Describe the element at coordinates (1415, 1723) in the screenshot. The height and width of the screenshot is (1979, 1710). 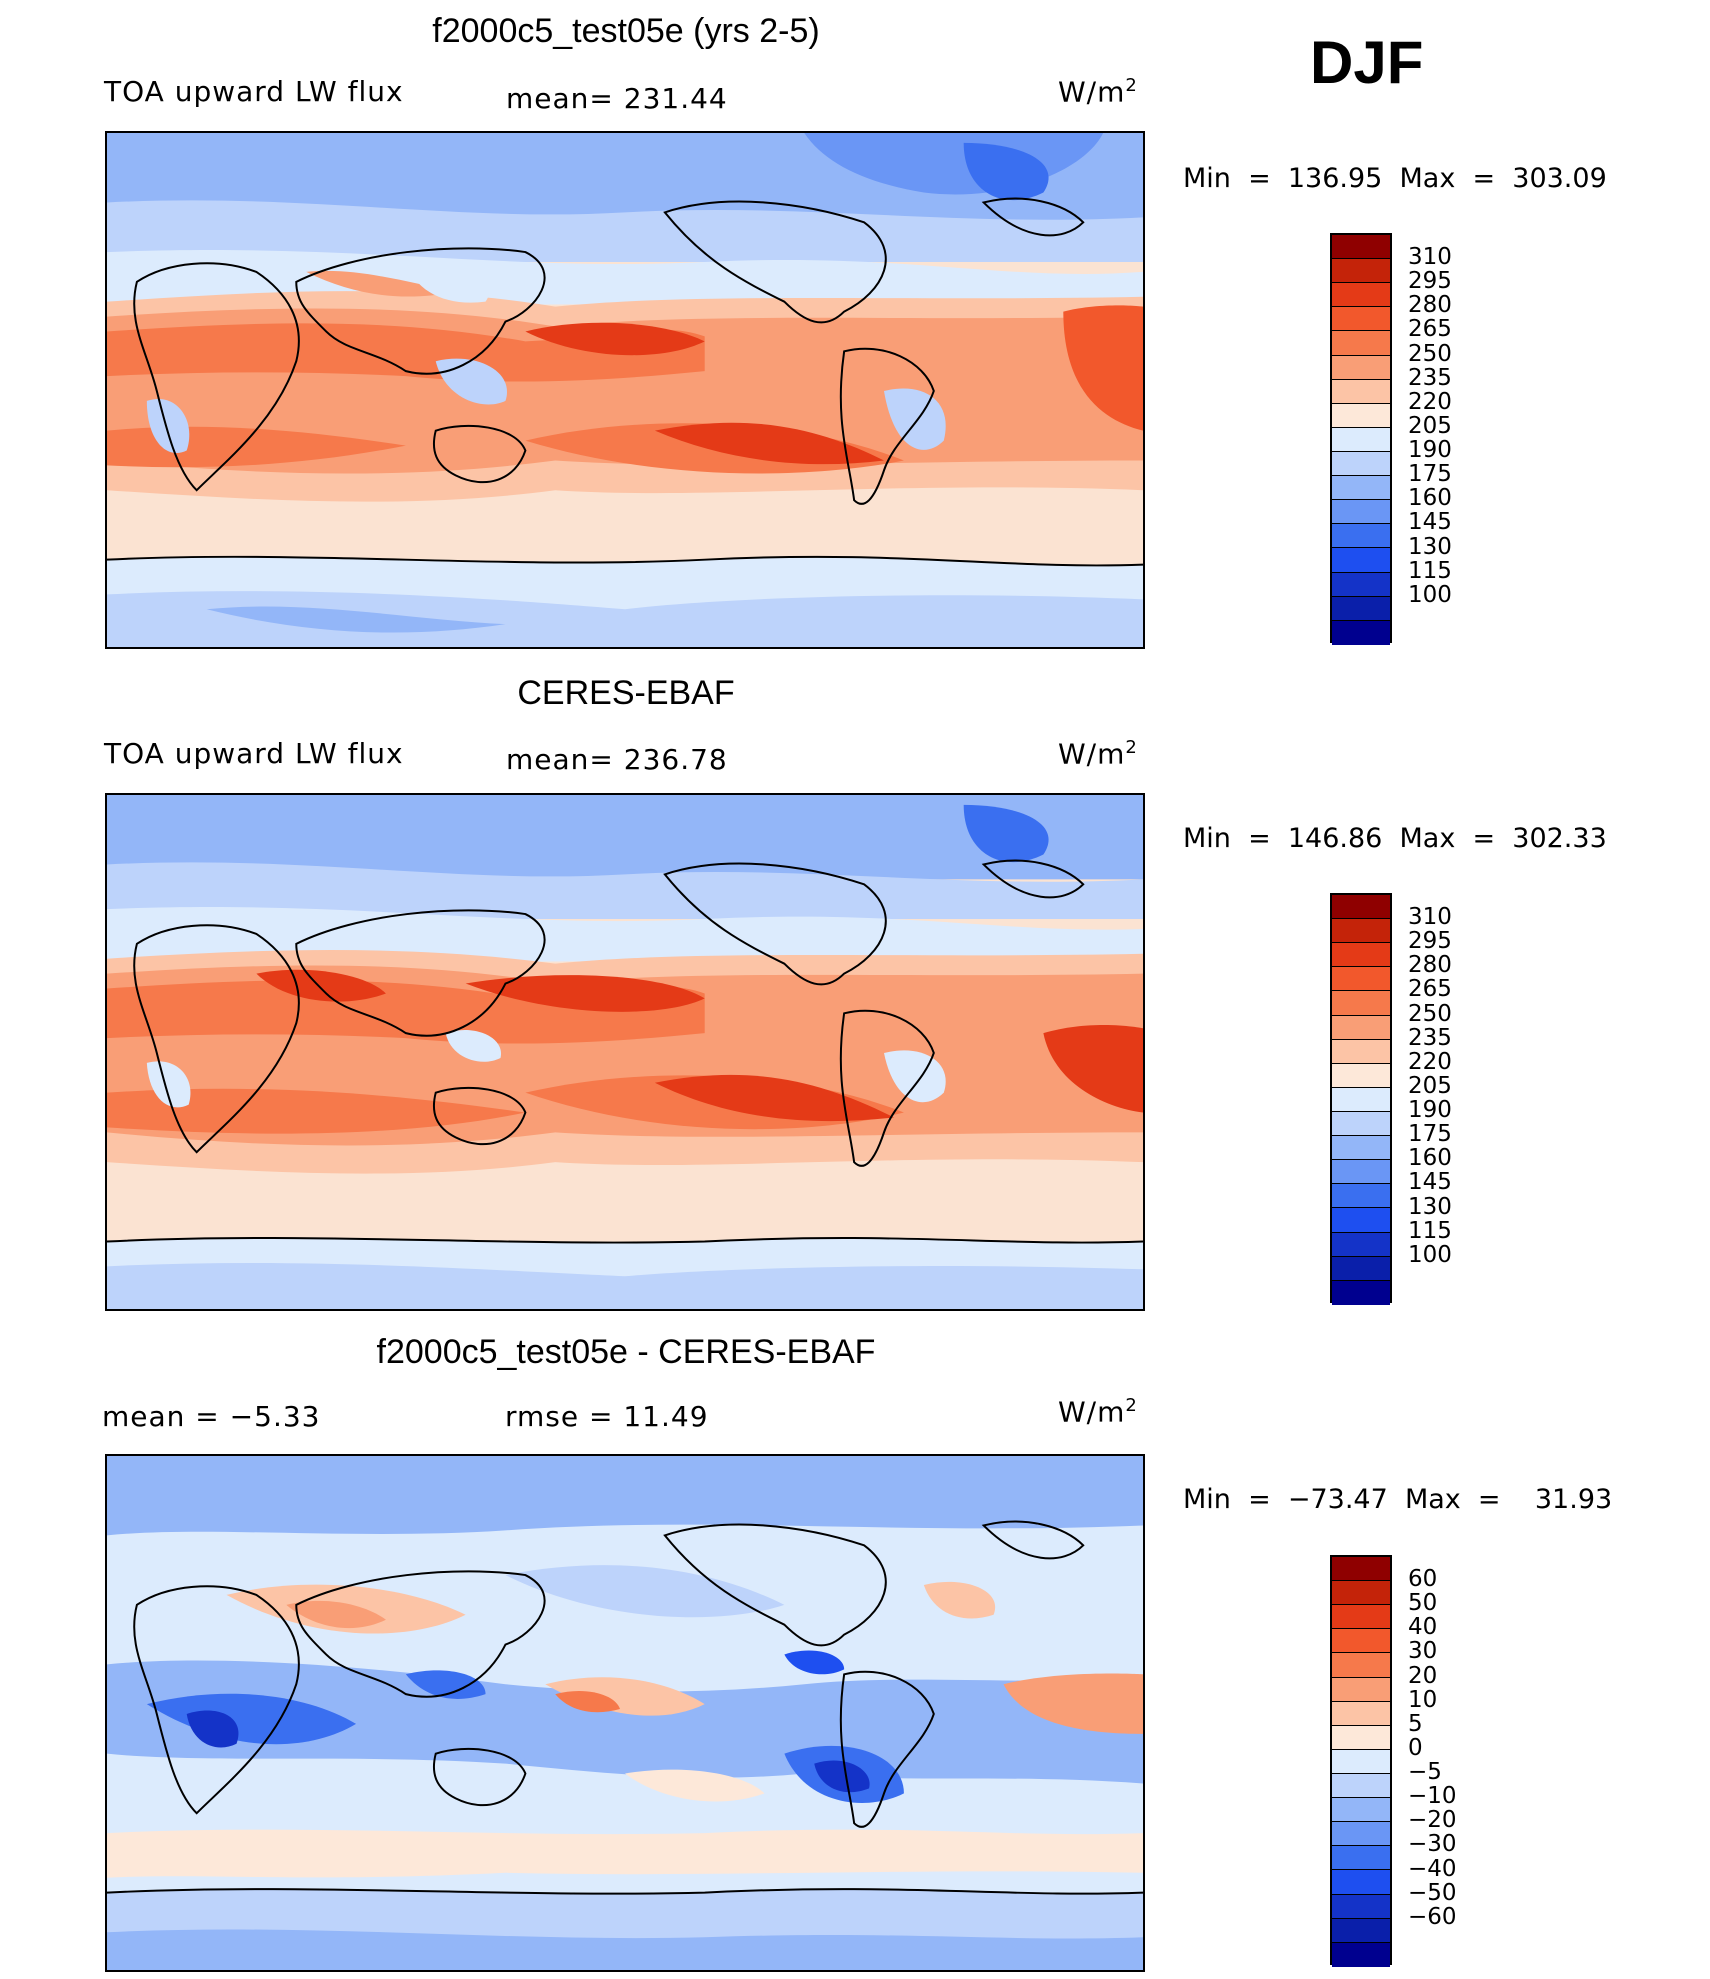
I see `colorbar-tick-label: 5` at that location.